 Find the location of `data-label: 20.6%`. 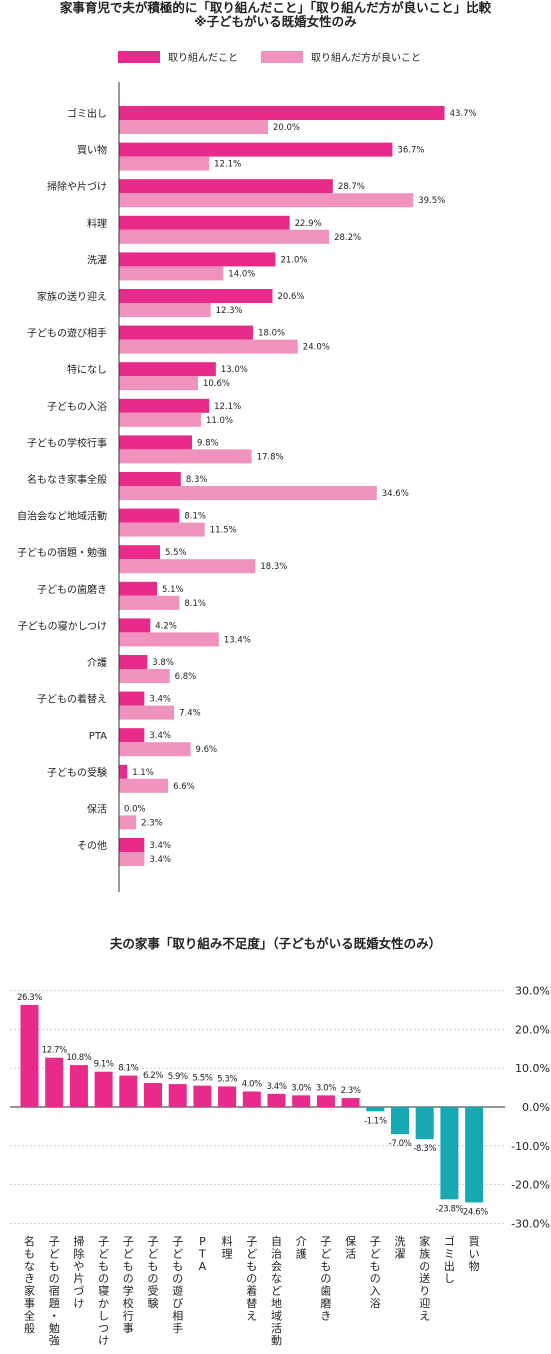

data-label: 20.6% is located at coordinates (290, 297).